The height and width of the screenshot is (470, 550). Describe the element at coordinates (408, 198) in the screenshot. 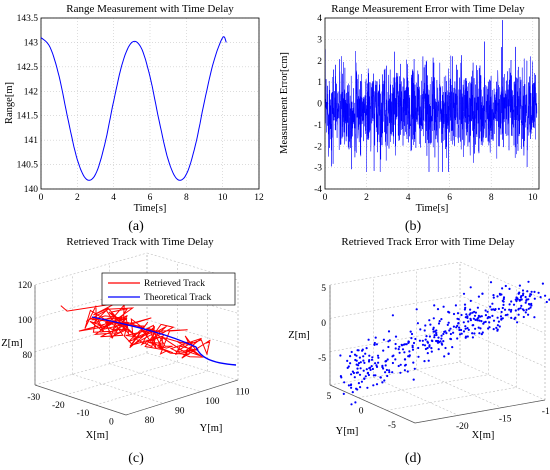

I see `x-tick-label: 4` at that location.